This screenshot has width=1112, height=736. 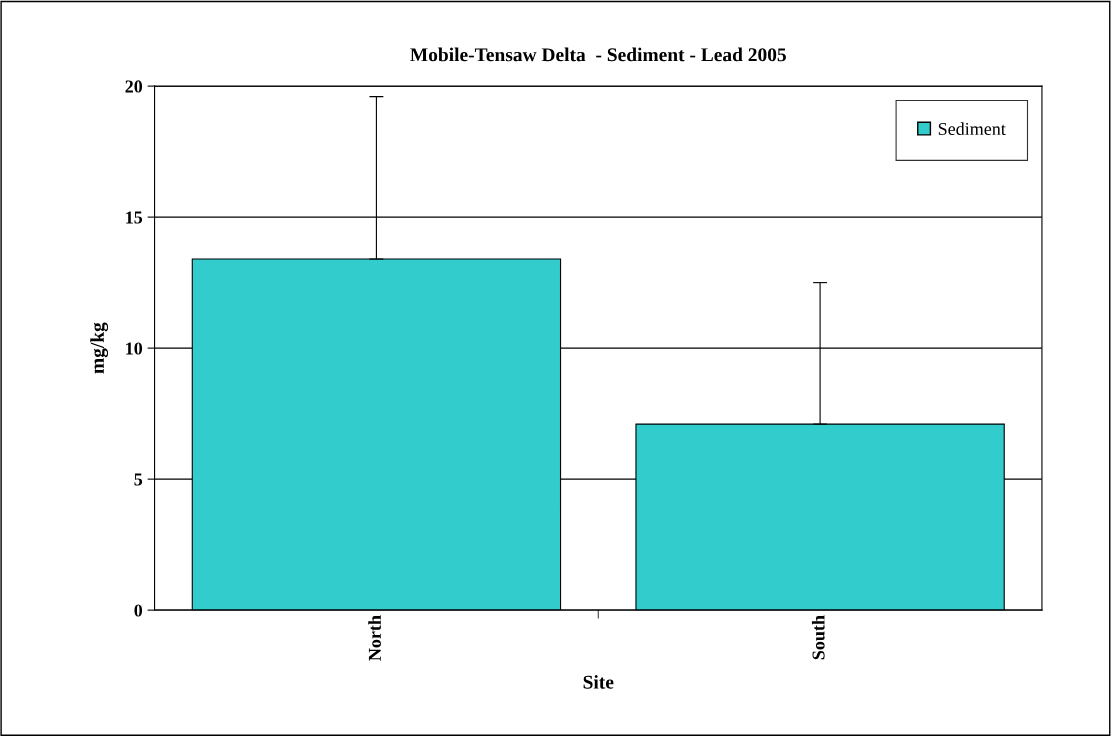 I want to click on legend-label: Sediment, so click(x=972, y=129).